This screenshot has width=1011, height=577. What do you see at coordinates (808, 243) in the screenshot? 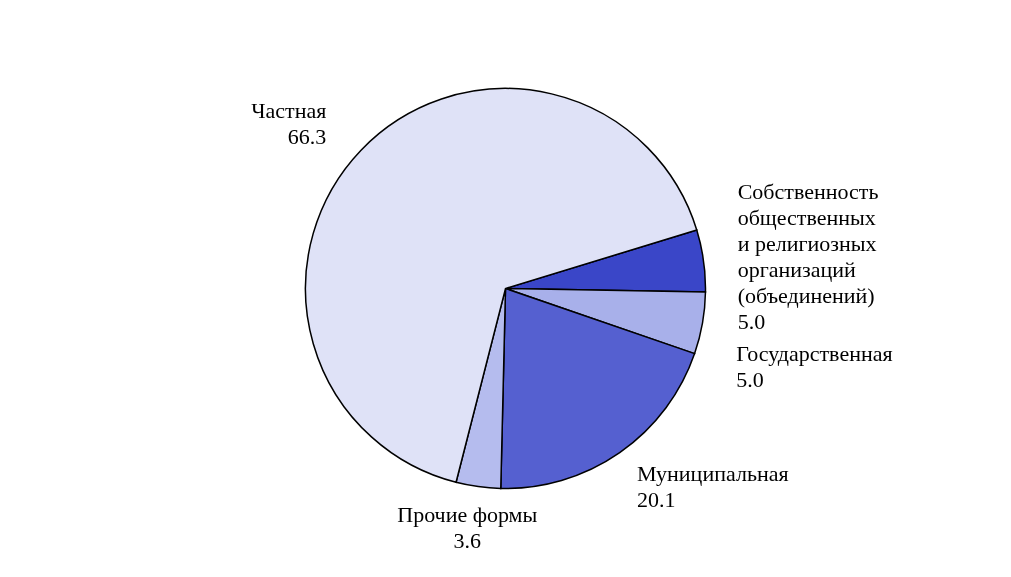
I see `slice-label: Собственность общественных и религиозных организаций (объединений)` at bounding box center [808, 243].